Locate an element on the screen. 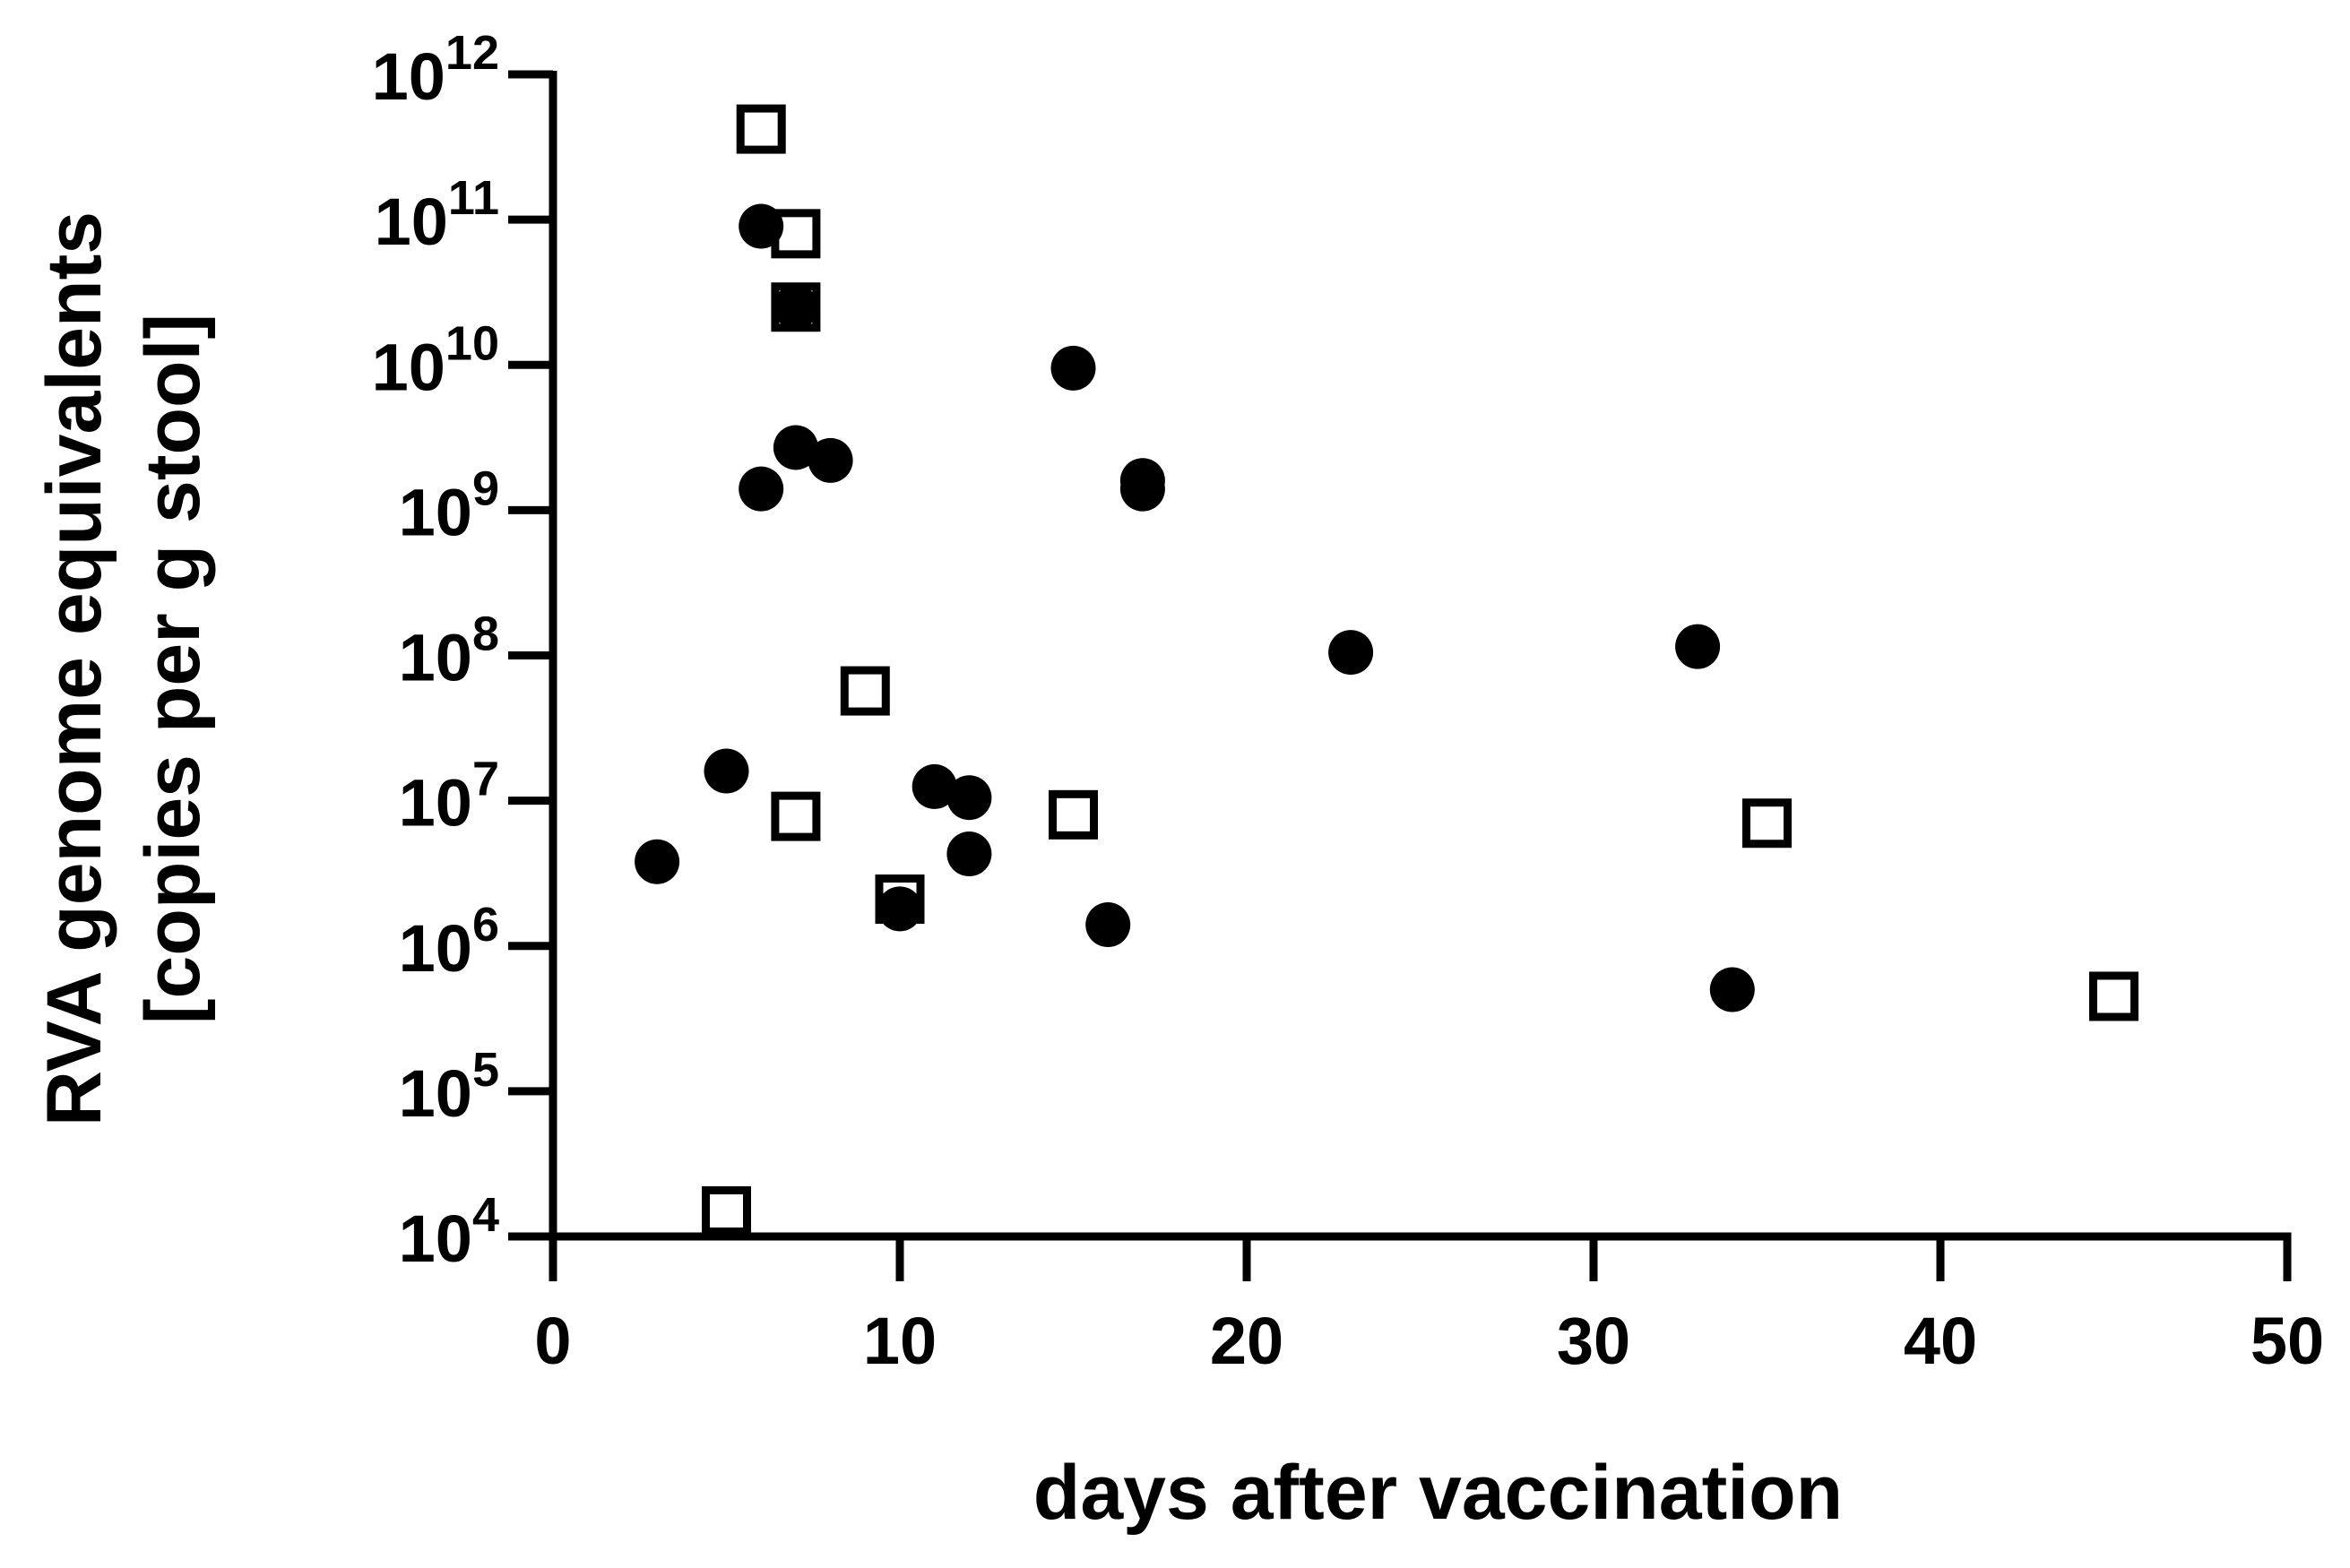  y-tick-label: 10¹² is located at coordinates (435, 70).